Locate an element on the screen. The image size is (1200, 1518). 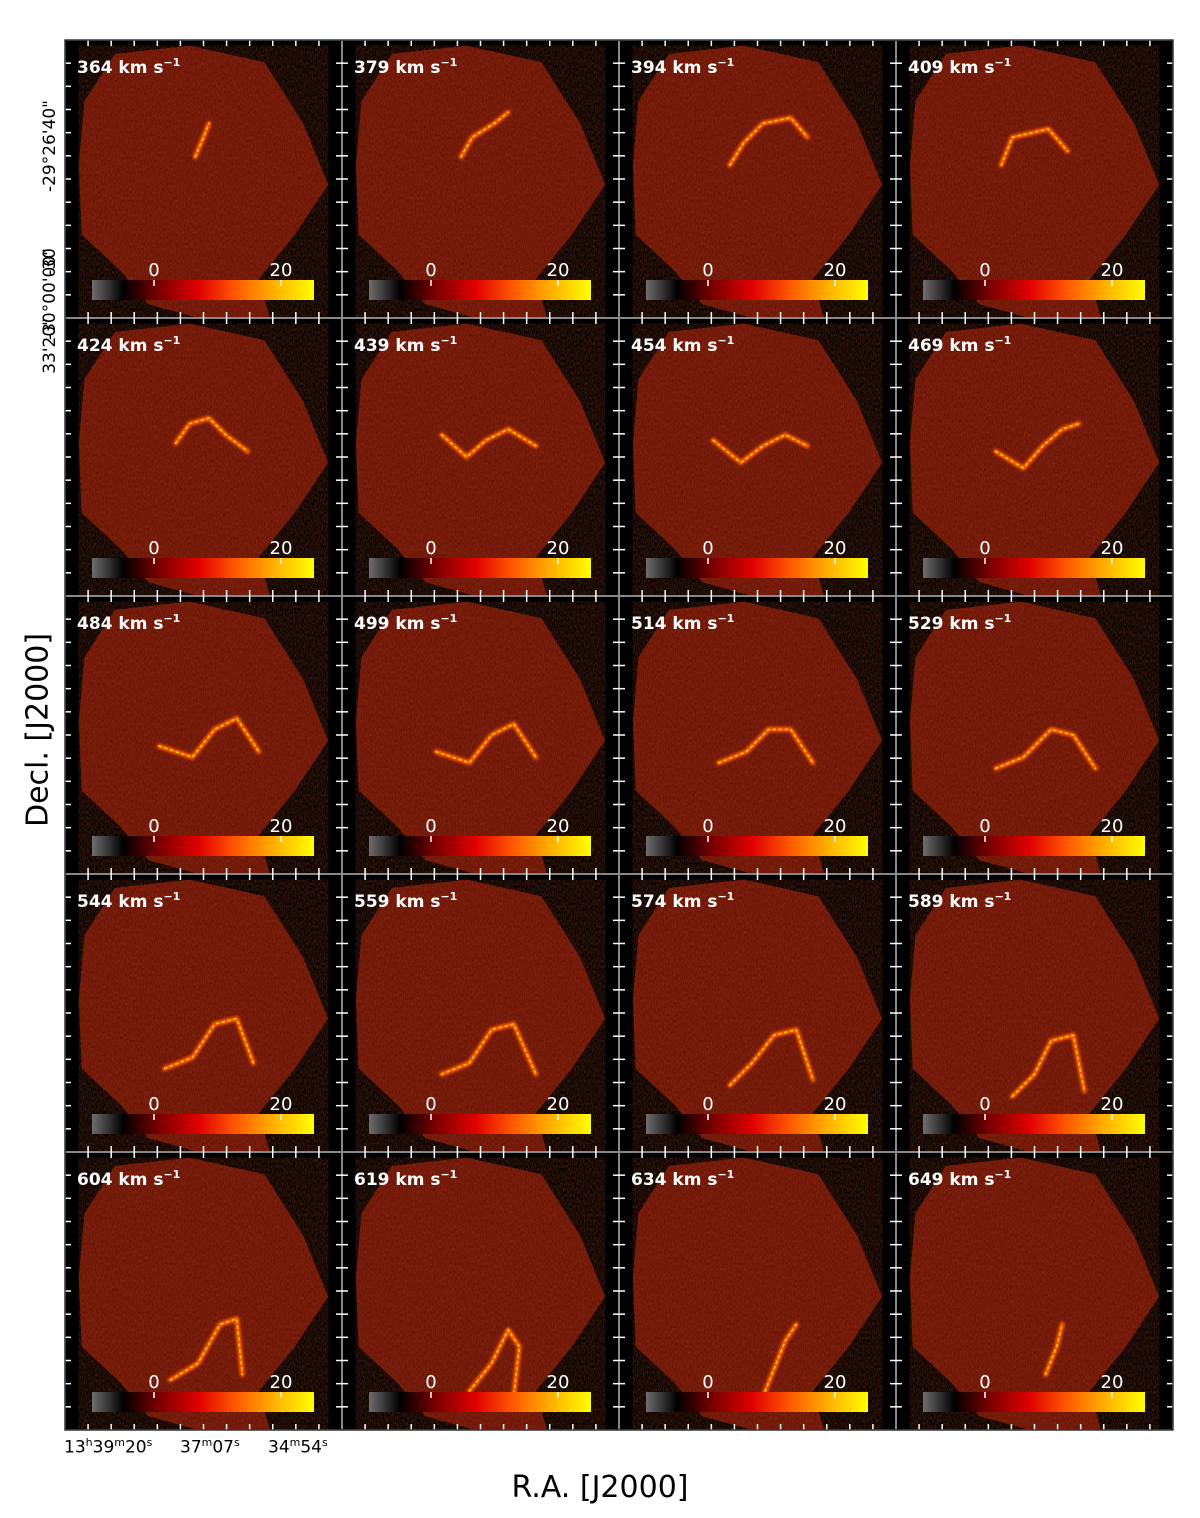
channel-panel: 424 km s−1 0 20 is located at coordinates (203, 457).